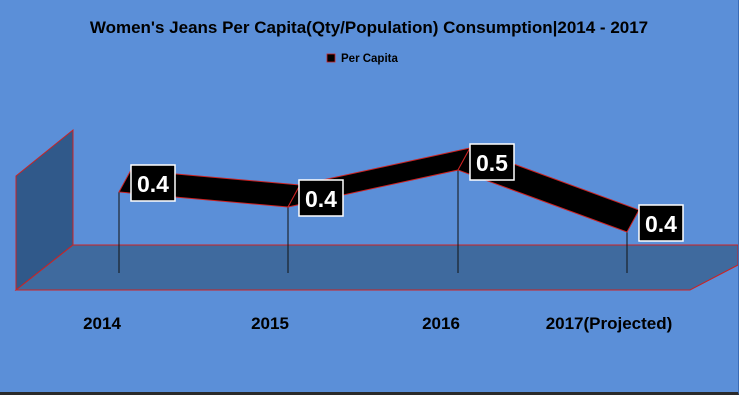  Describe the element at coordinates (270, 323) in the screenshot. I see `x-tick-1: 2015` at that location.